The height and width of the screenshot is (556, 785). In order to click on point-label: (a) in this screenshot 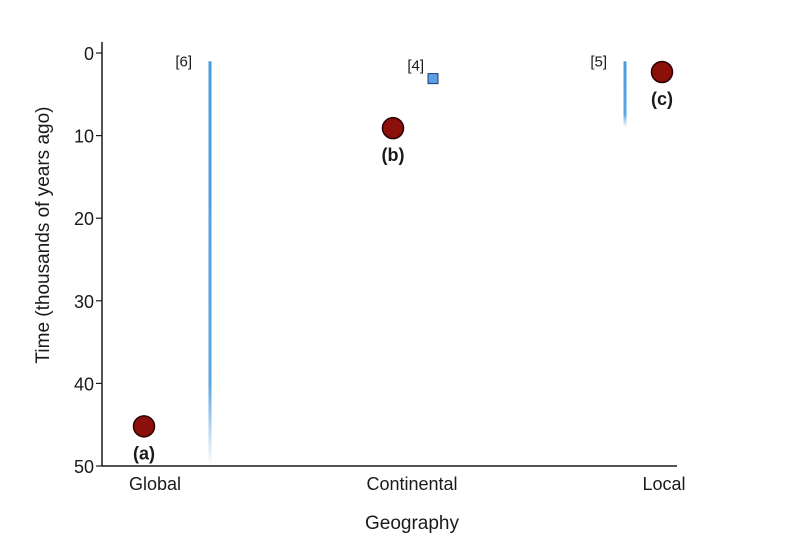, I will do `click(144, 453)`.